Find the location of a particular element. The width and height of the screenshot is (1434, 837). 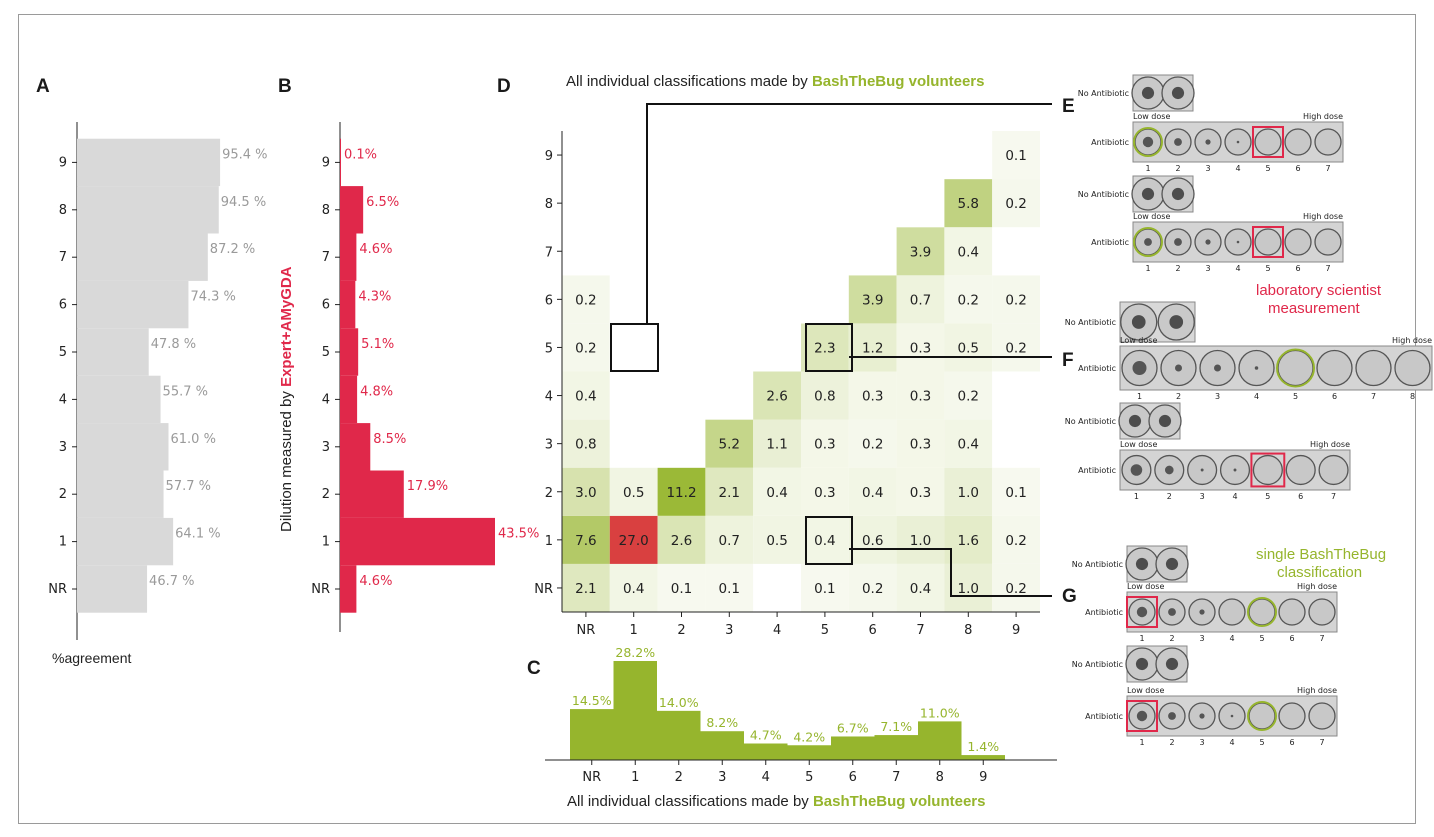

connector-line-e is located at coordinates (849, 213).